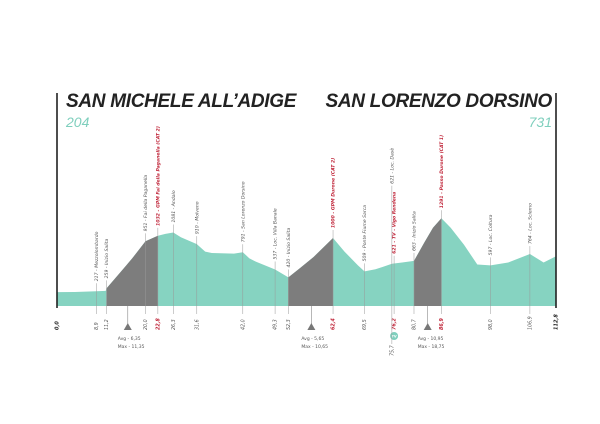  I want to click on point-label: 259 - Inizio Salita, so click(107, 258).